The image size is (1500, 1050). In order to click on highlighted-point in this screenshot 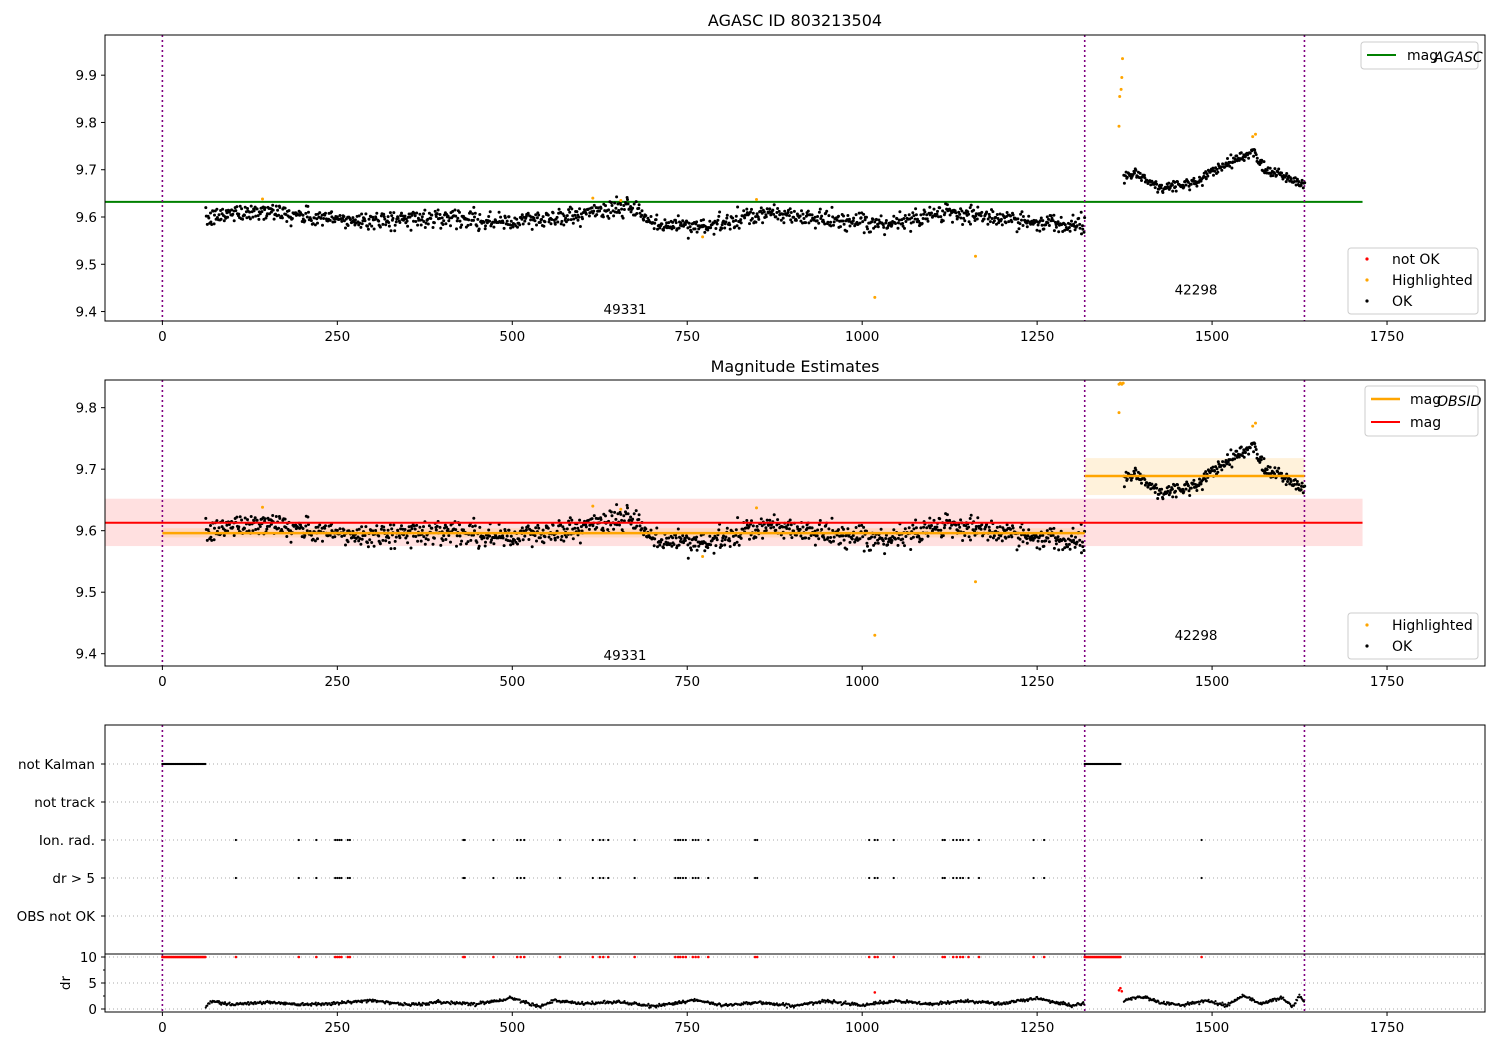, I will do `click(1119, 413)`.